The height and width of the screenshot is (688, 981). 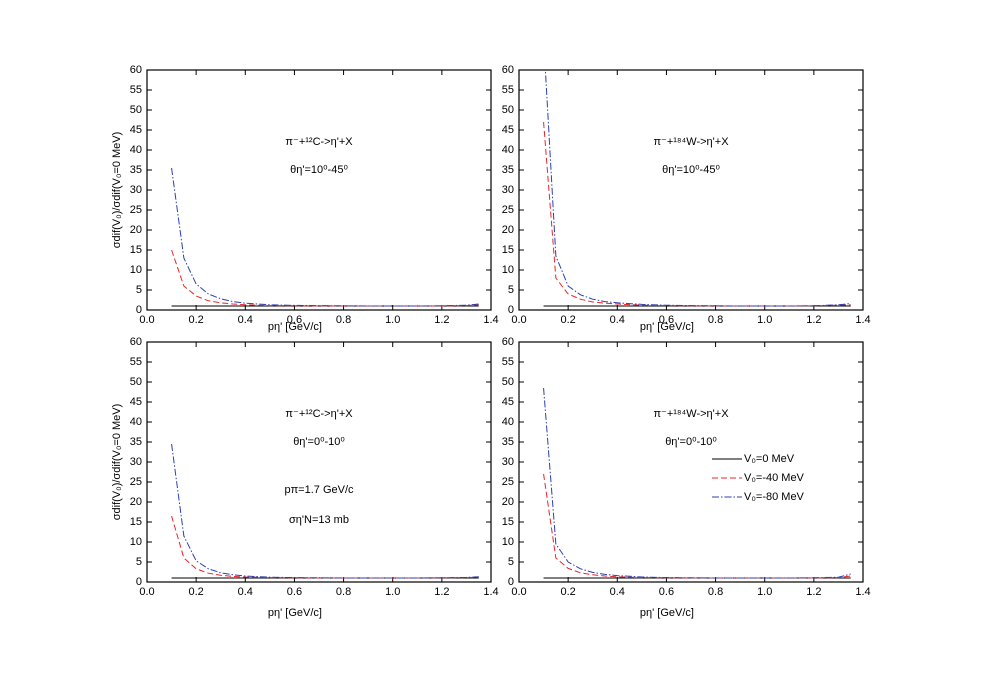 I want to click on annotation: ση'N=13 mb, so click(x=319, y=520).